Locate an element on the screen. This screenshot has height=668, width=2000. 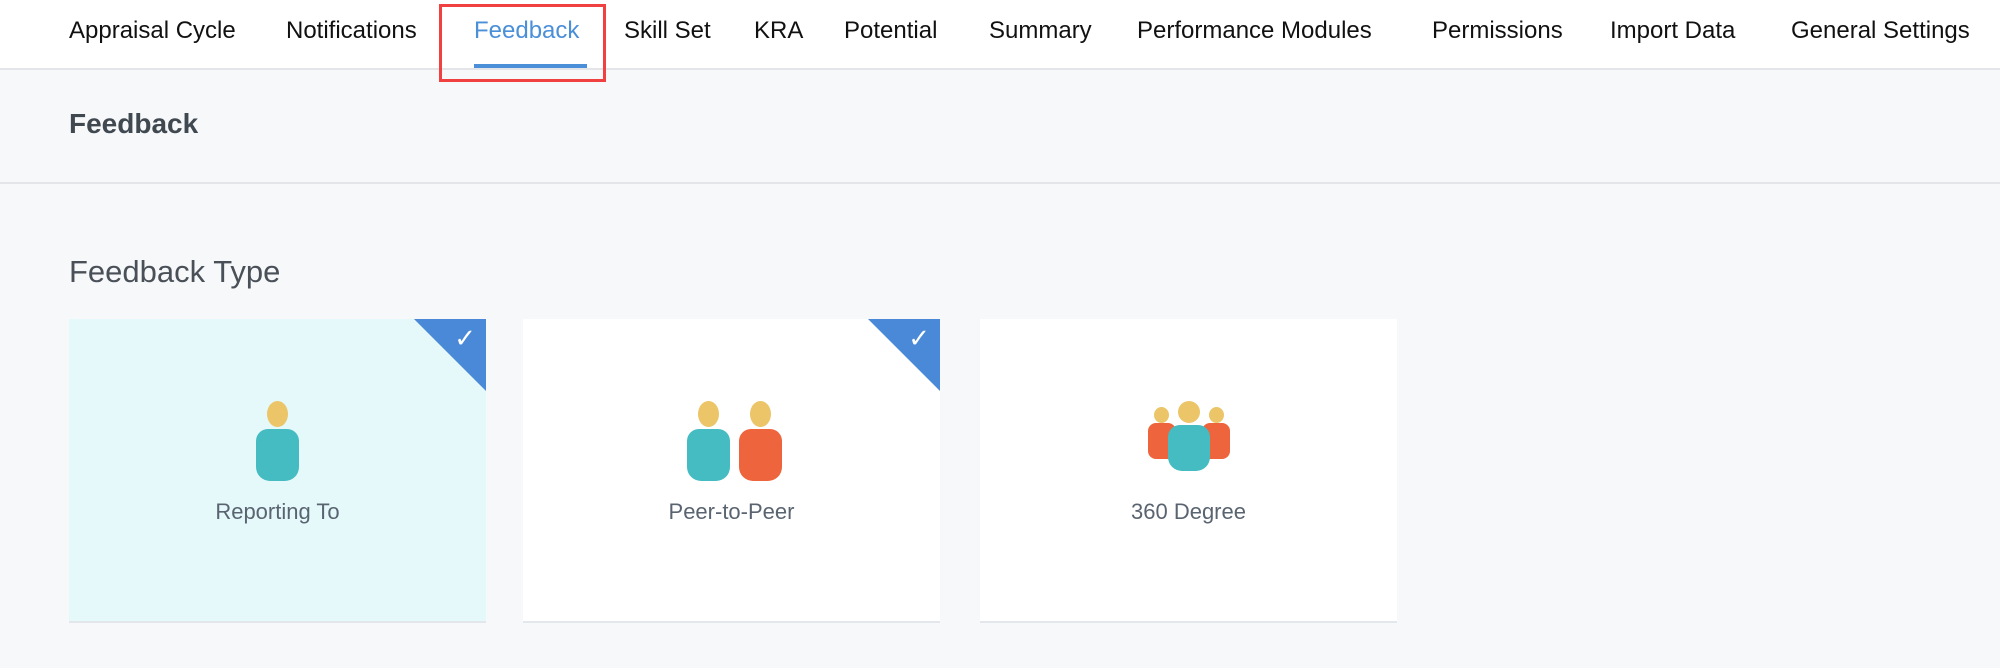
section-title: Feedback Type is located at coordinates (175, 271).